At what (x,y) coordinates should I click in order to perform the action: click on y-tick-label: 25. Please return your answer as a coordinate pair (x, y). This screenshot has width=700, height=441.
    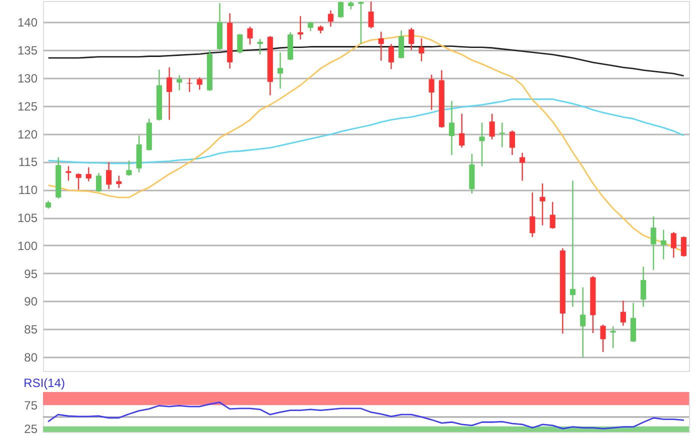
    Looking at the image, I should click on (31, 429).